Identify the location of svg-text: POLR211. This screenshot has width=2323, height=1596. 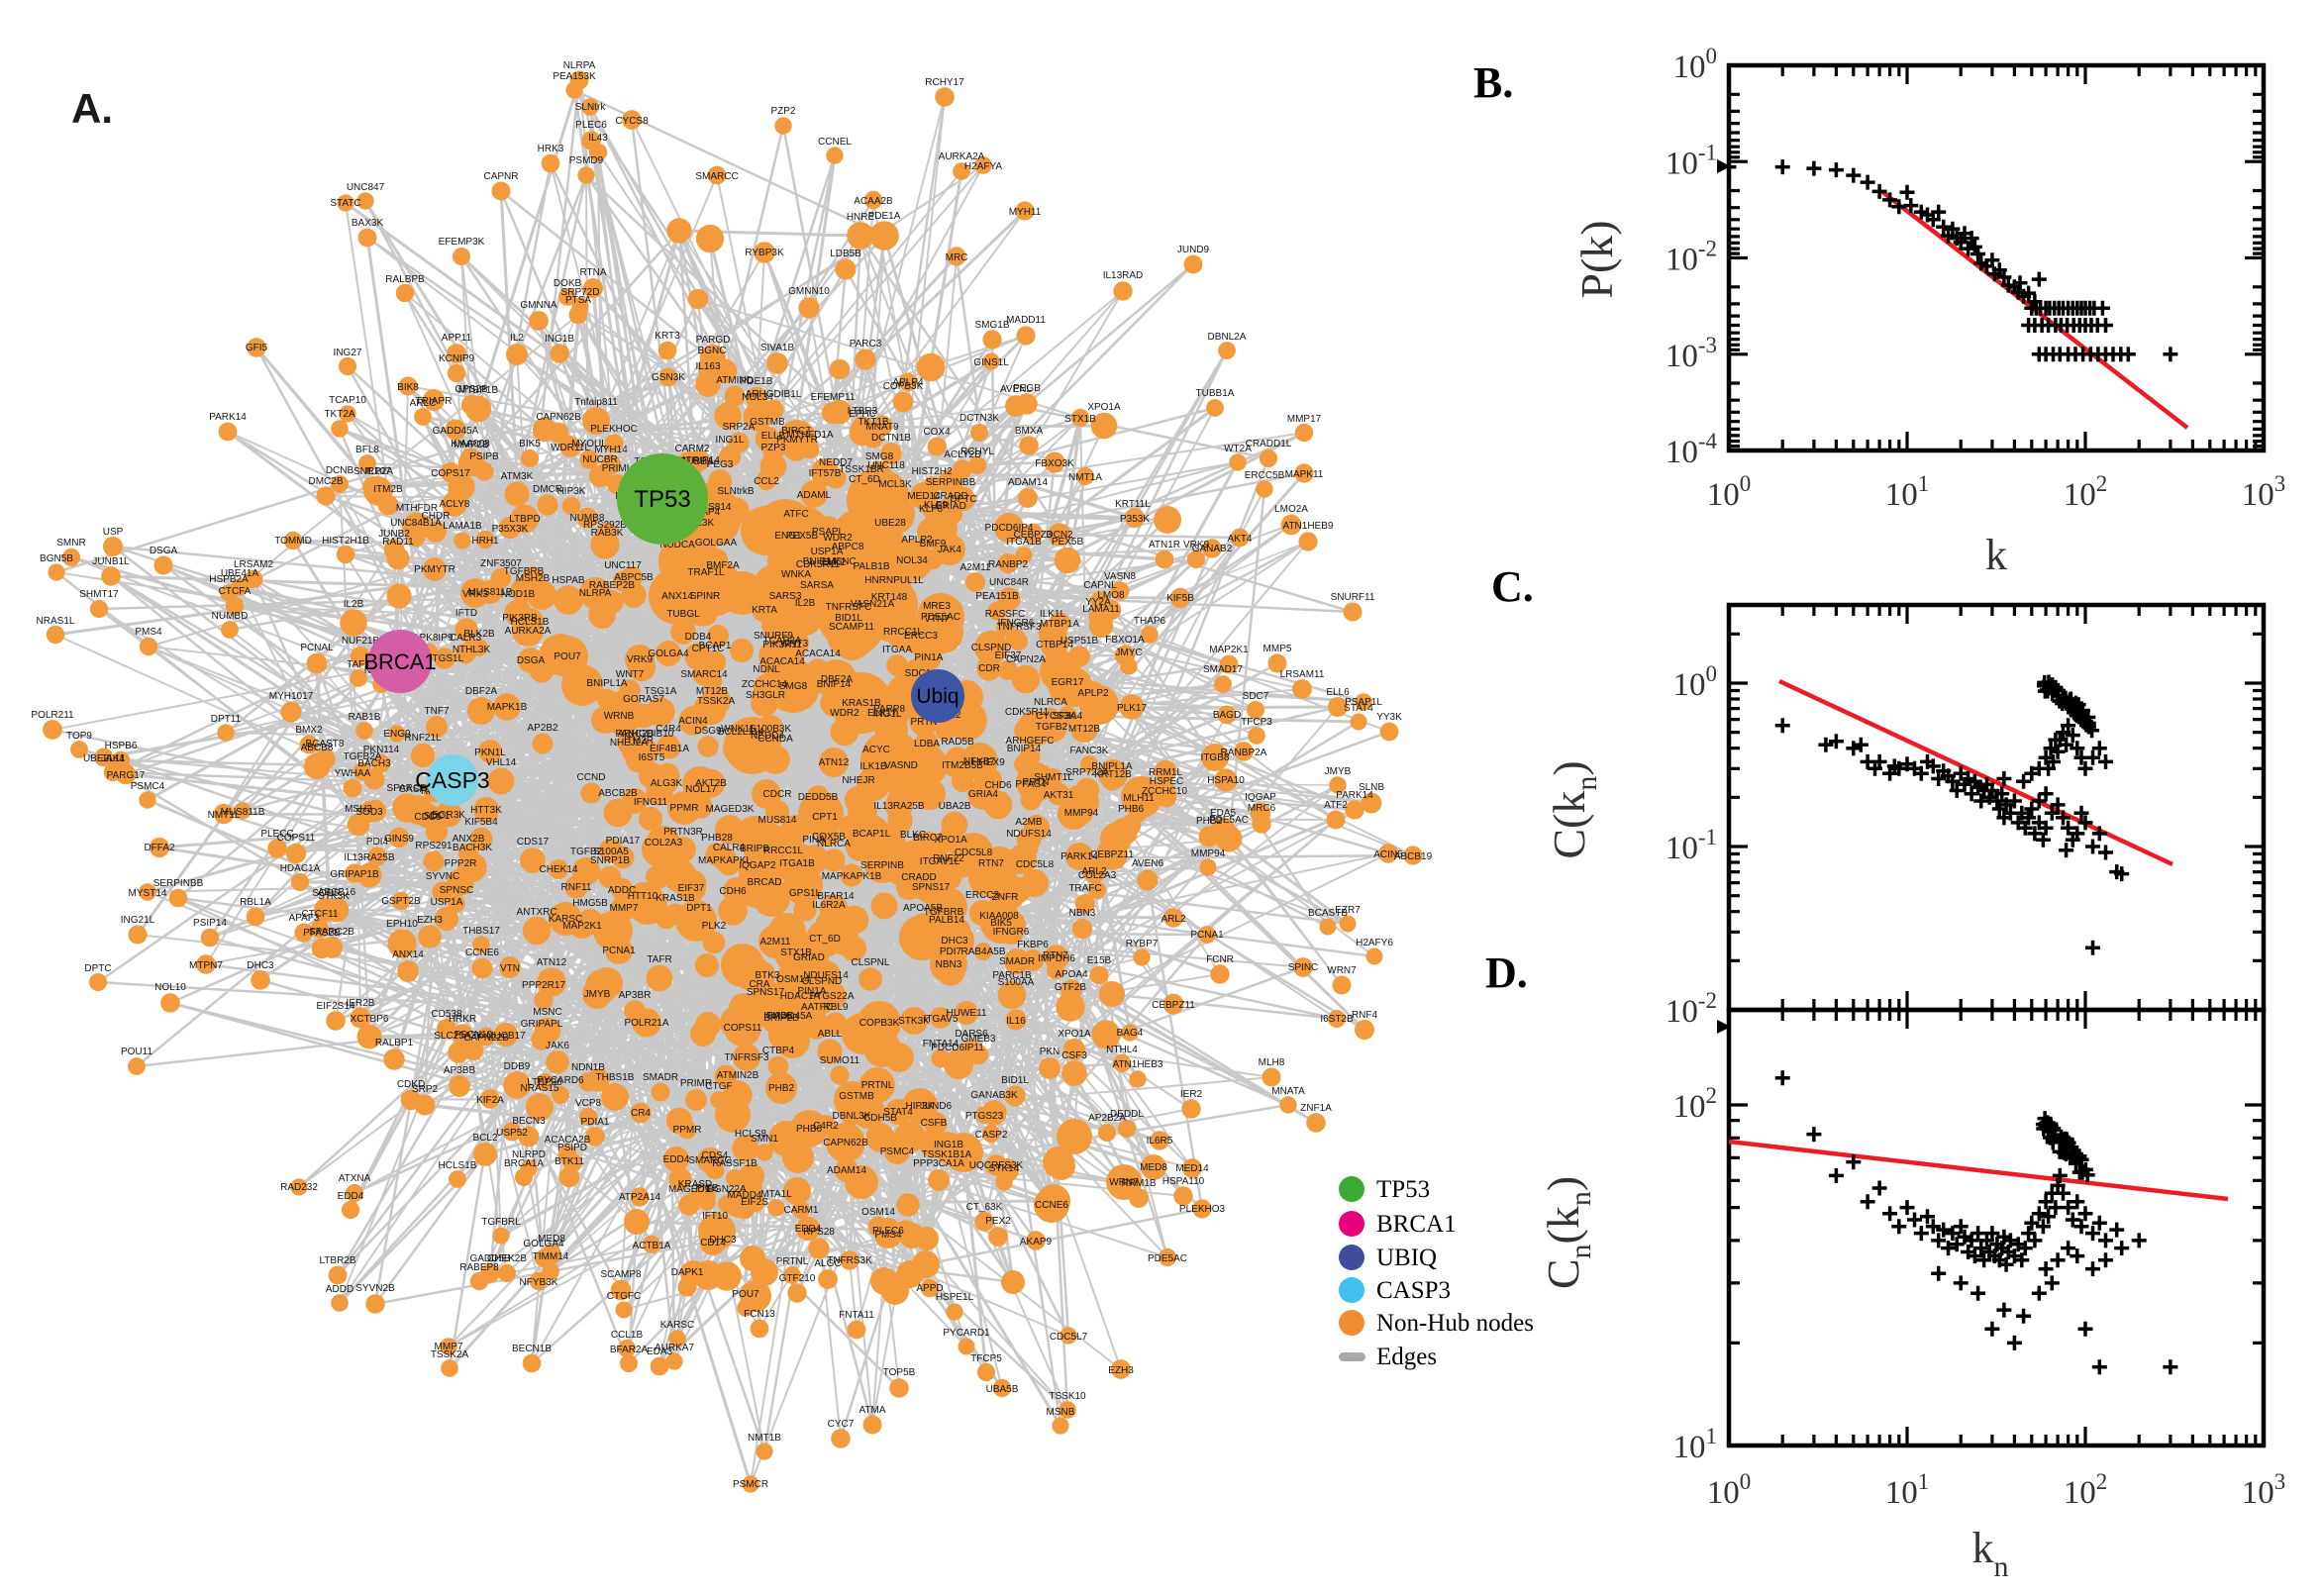
(52, 715).